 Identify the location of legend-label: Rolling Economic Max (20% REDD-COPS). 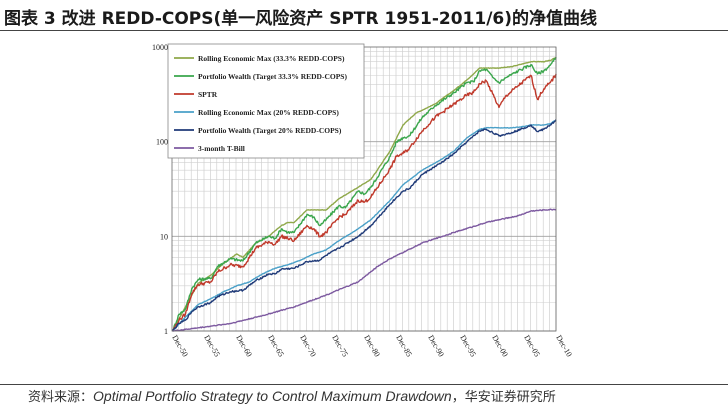
(268, 112).